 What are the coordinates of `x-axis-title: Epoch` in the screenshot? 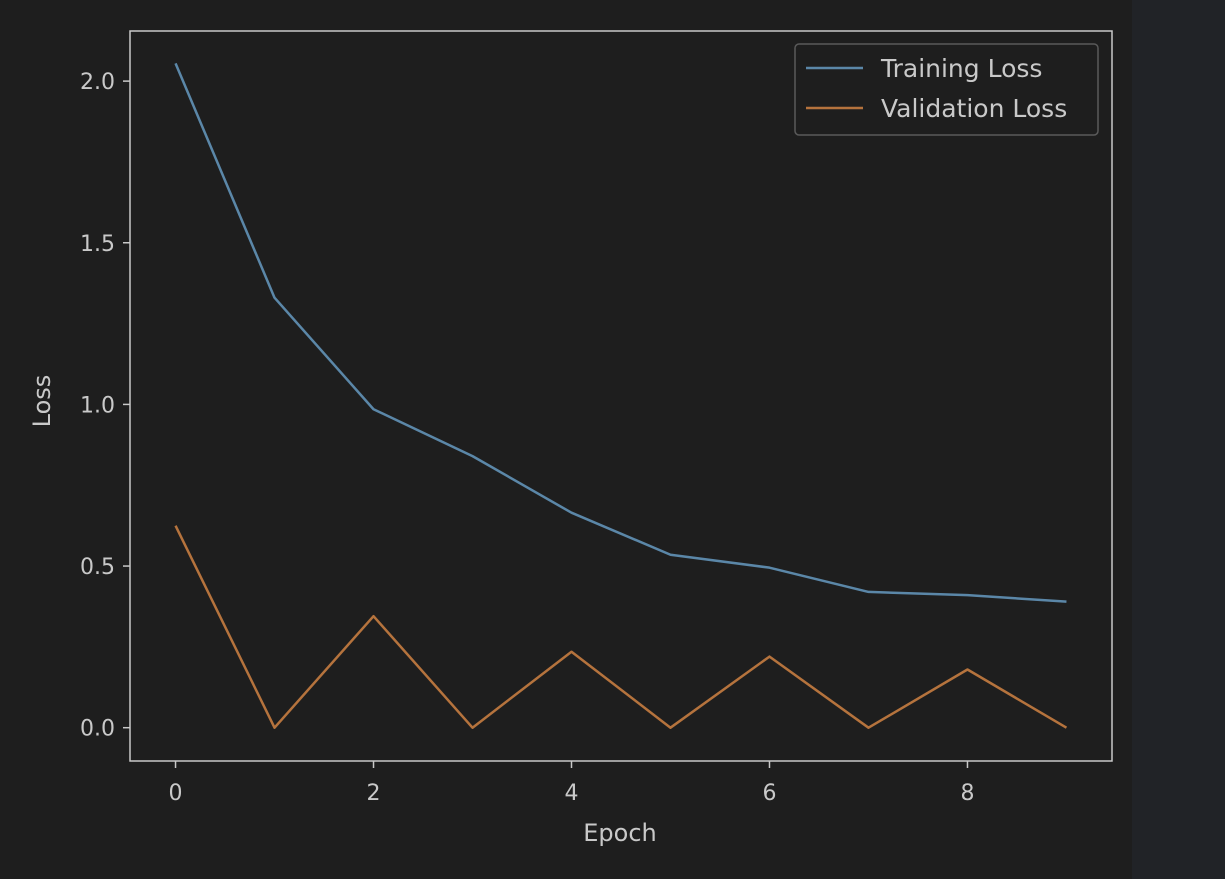 It's located at (620, 833).